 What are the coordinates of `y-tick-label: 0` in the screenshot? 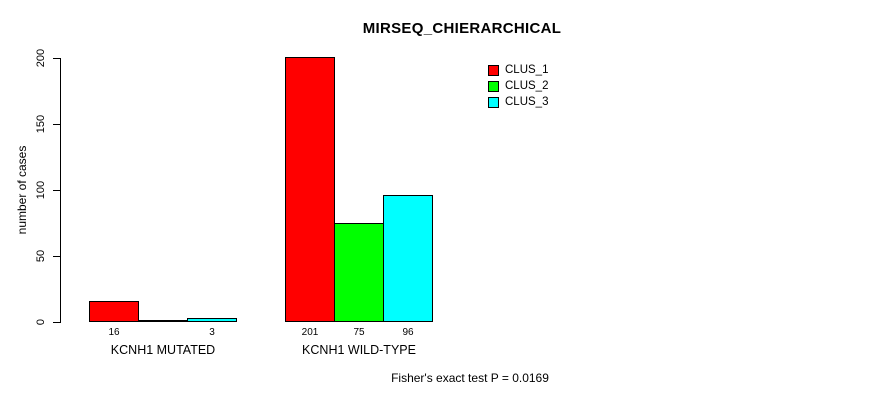 It's located at (41, 322).